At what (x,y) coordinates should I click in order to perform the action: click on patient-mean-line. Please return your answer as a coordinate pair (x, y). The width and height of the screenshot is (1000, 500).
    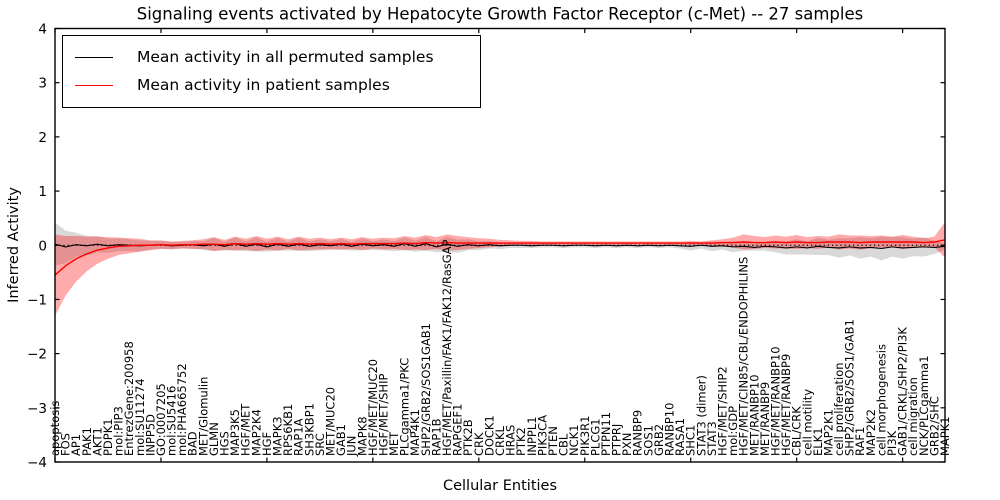
    Looking at the image, I should click on (500, 257).